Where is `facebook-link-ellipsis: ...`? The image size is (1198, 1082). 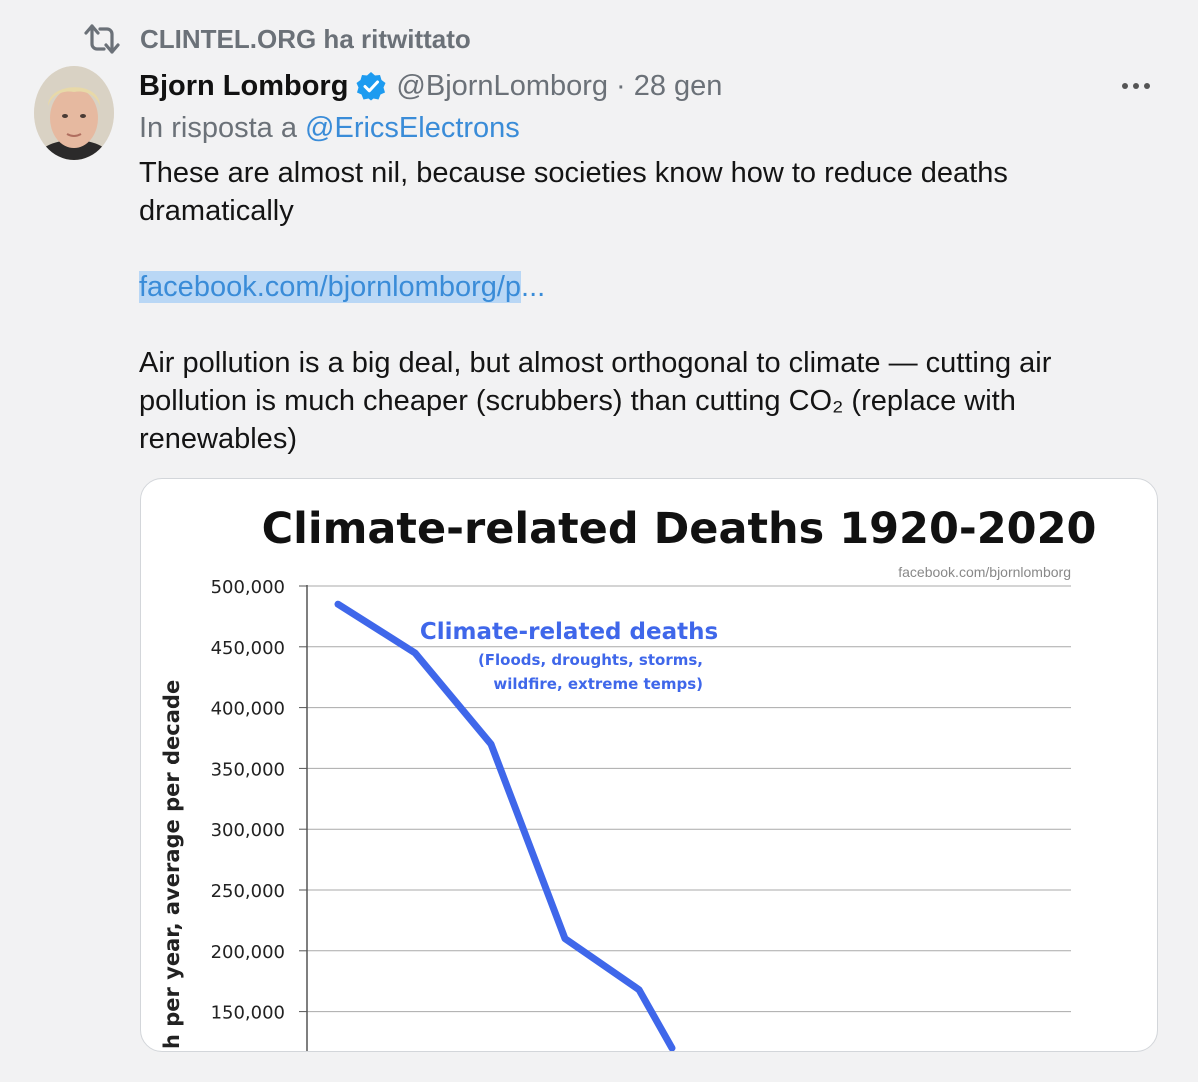
facebook-link-ellipsis: ... is located at coordinates (533, 287).